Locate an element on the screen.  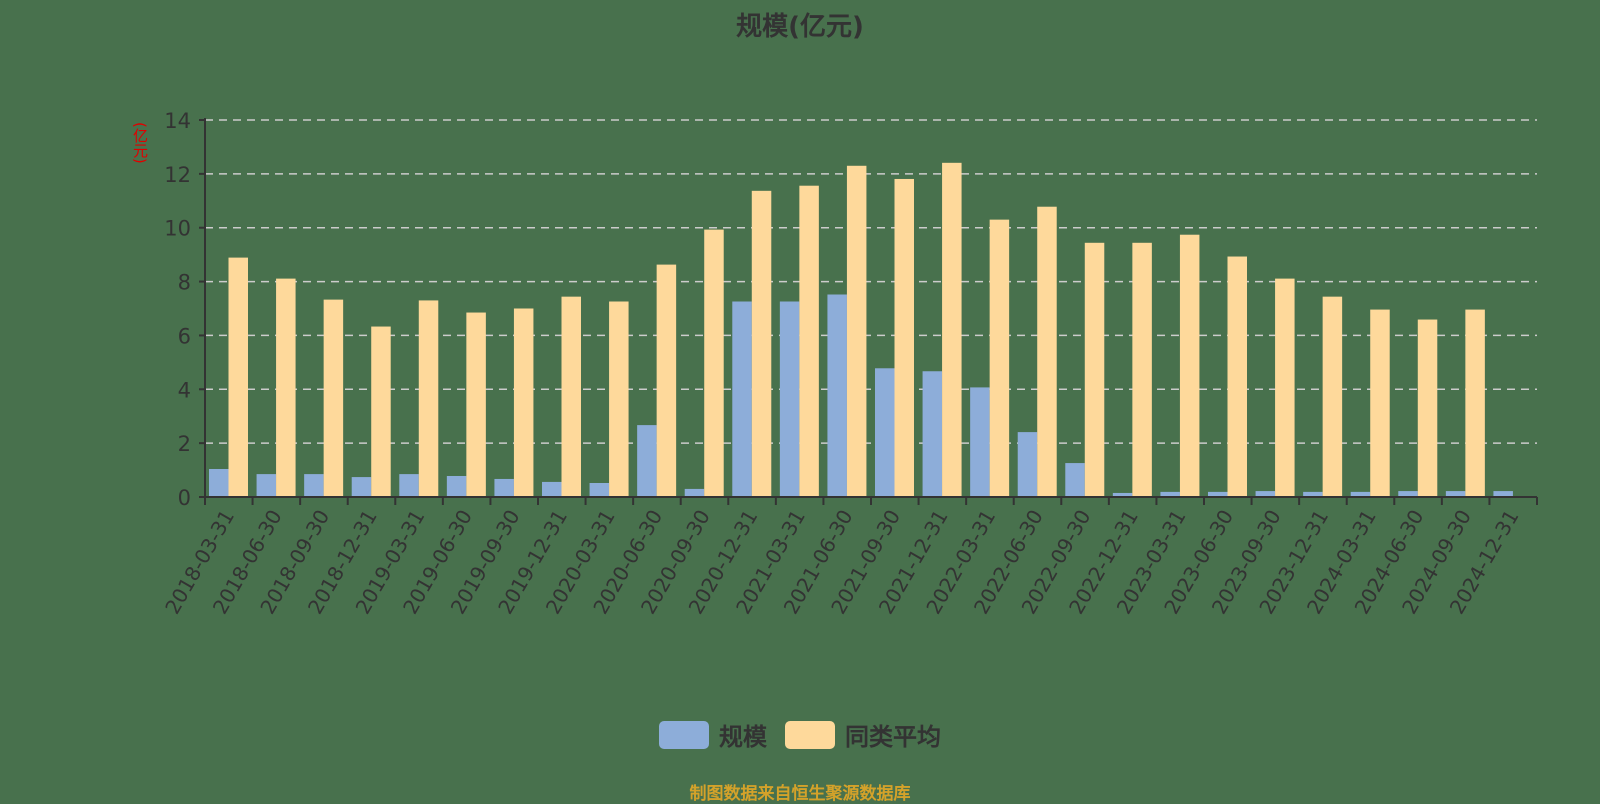
y-tick-label: 10 is located at coordinates (177, 229).